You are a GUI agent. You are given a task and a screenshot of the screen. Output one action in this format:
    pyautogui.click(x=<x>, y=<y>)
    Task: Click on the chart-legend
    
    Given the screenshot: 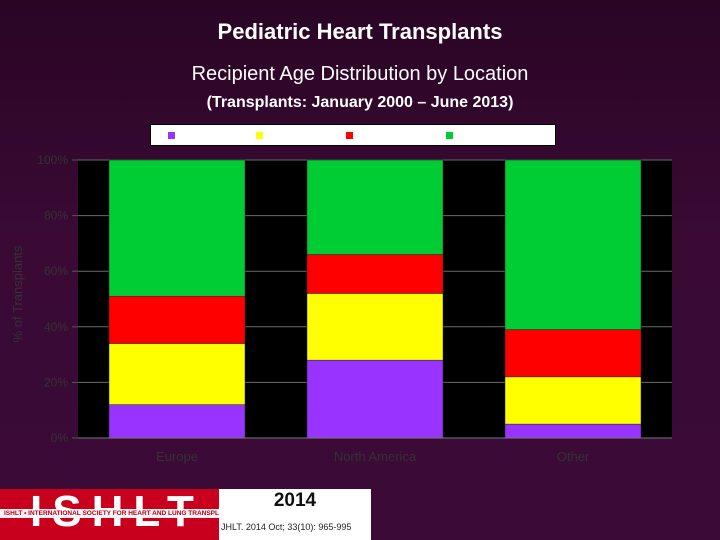 What is the action you would take?
    pyautogui.click(x=353, y=135)
    